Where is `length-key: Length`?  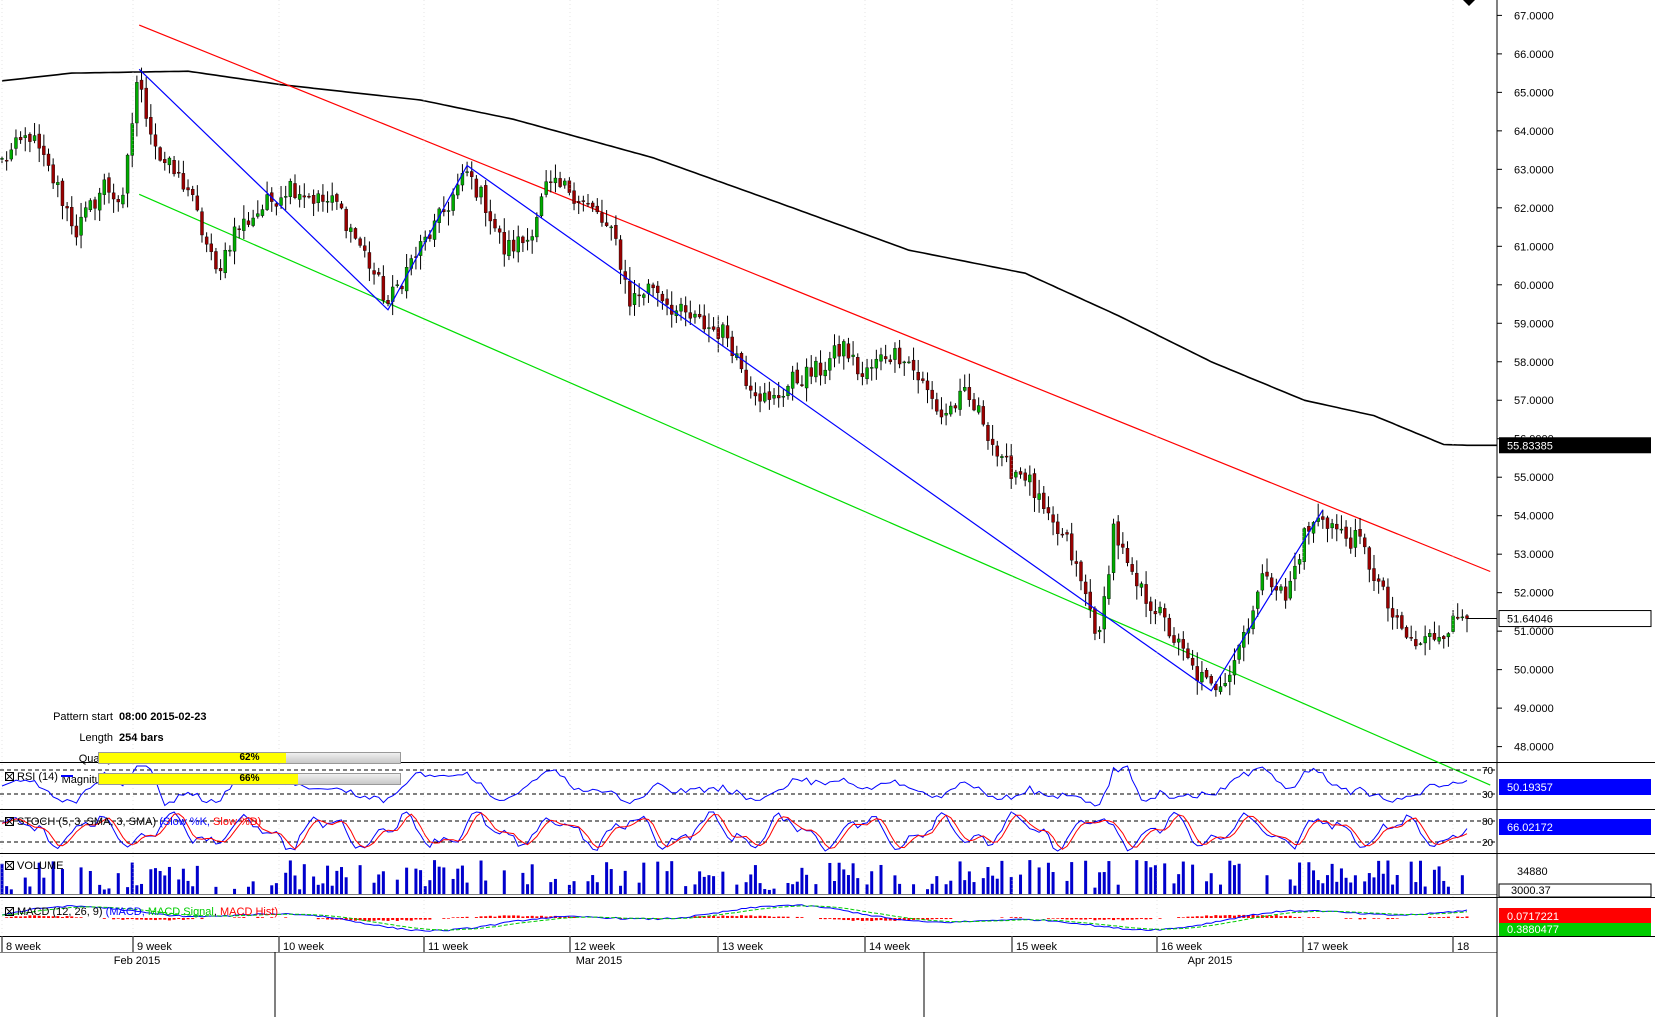 length-key: Length is located at coordinates (96, 738).